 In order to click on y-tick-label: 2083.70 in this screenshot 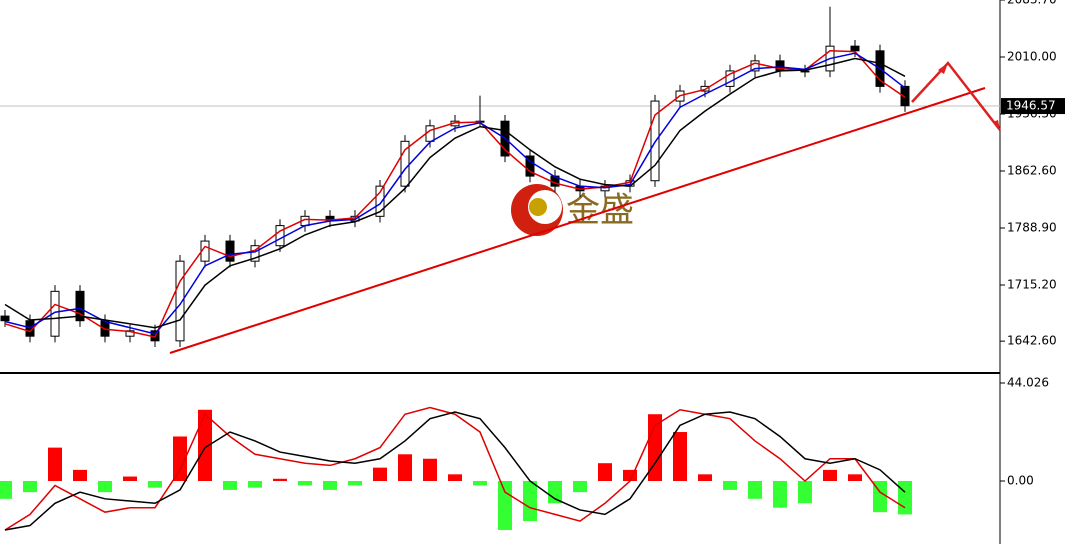, I will do `click(1032, 3)`.